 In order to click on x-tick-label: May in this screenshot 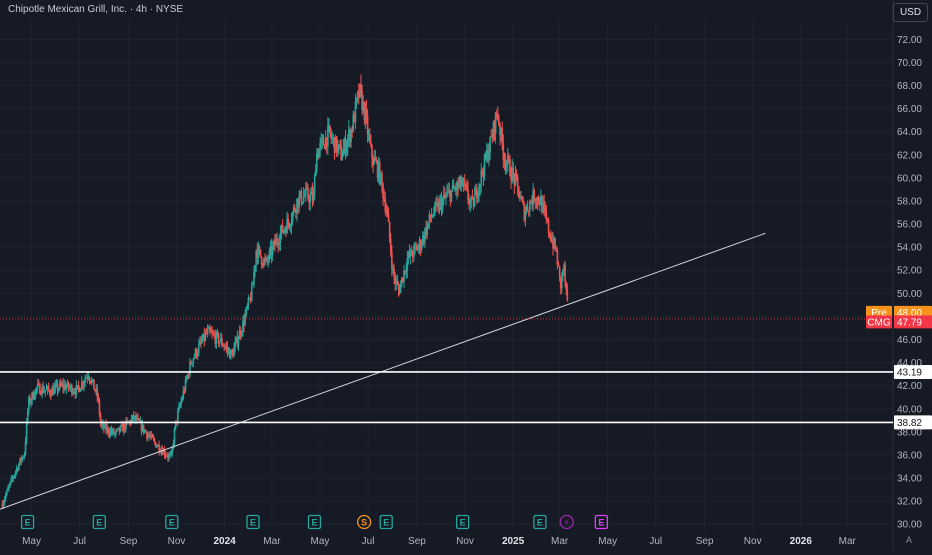, I will do `click(607, 541)`.